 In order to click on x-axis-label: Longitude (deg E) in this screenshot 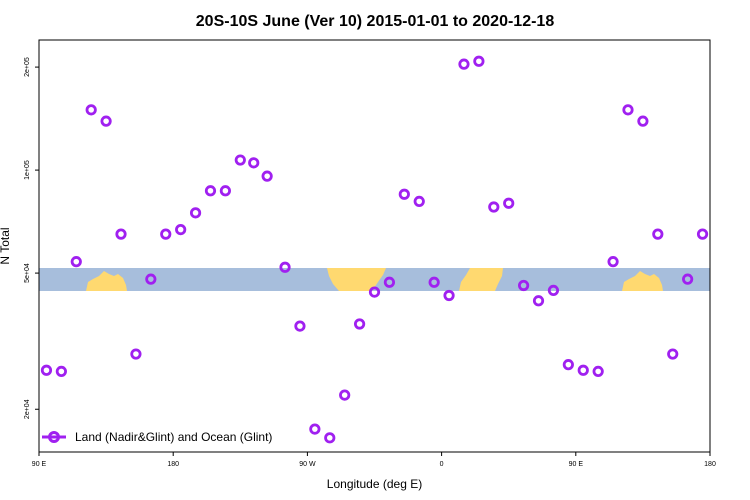, I will do `click(374, 484)`.